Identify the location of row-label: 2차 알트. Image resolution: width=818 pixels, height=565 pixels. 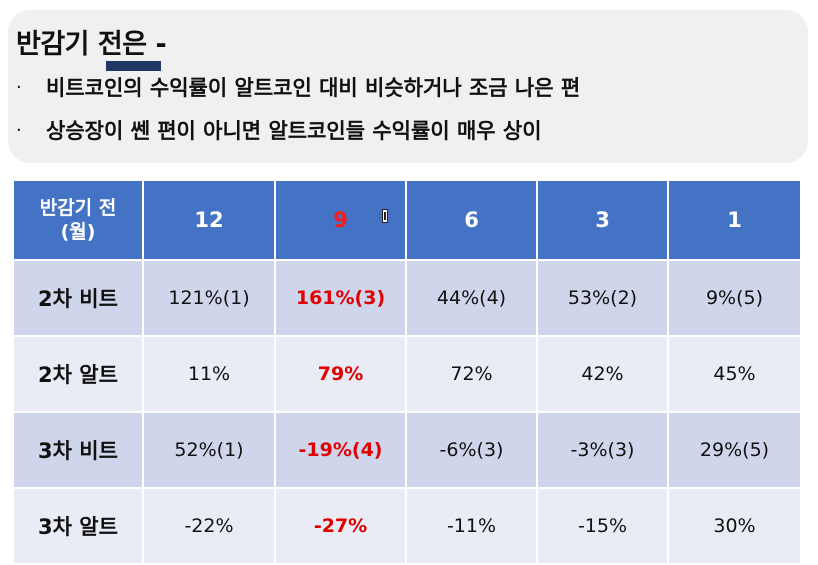
(79, 375).